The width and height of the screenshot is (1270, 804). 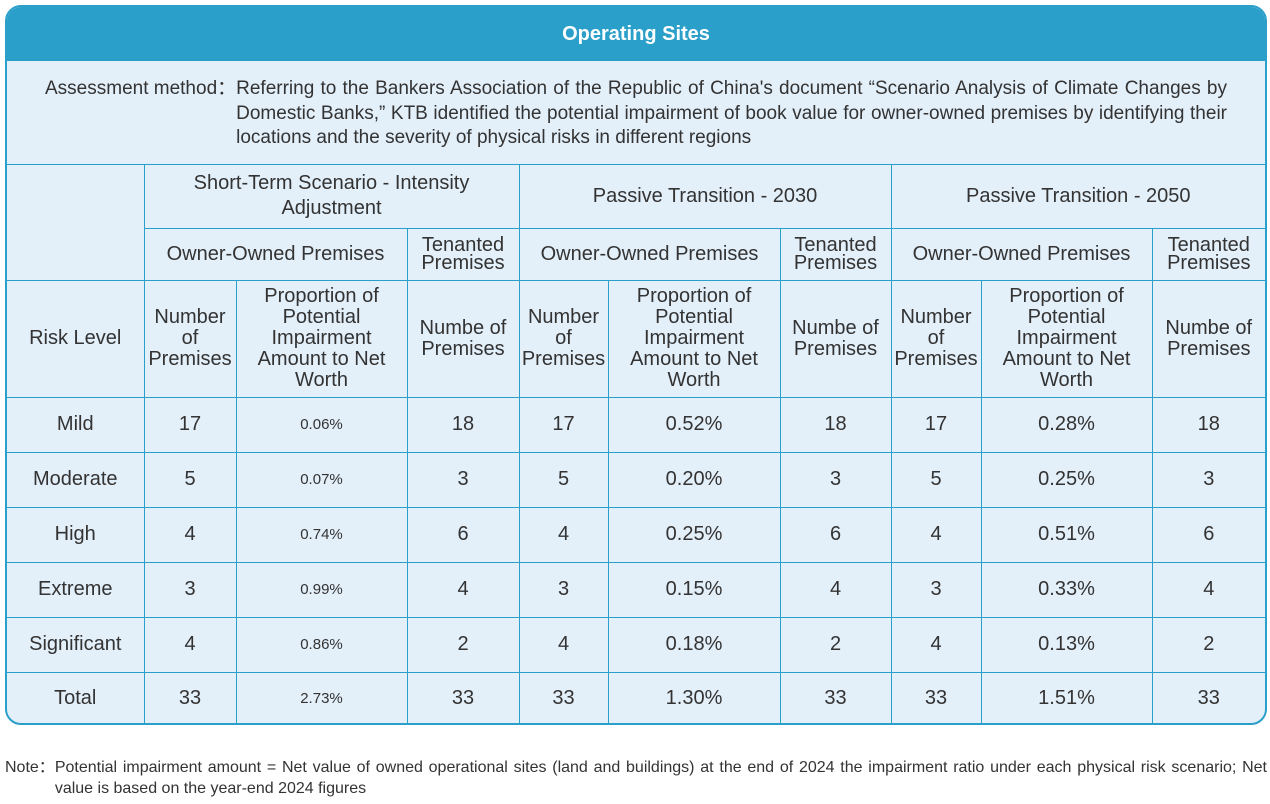 I want to click on value-cell: 0.99%, so click(x=321, y=589).